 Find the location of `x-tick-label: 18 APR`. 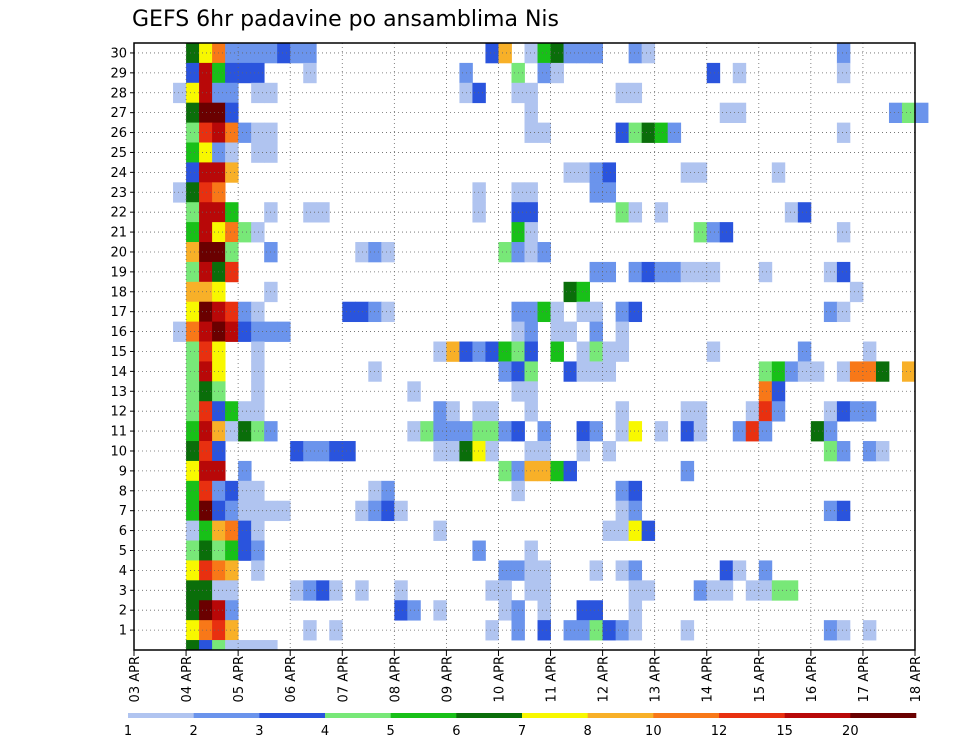

x-tick-label: 18 APR is located at coordinates (916, 679).